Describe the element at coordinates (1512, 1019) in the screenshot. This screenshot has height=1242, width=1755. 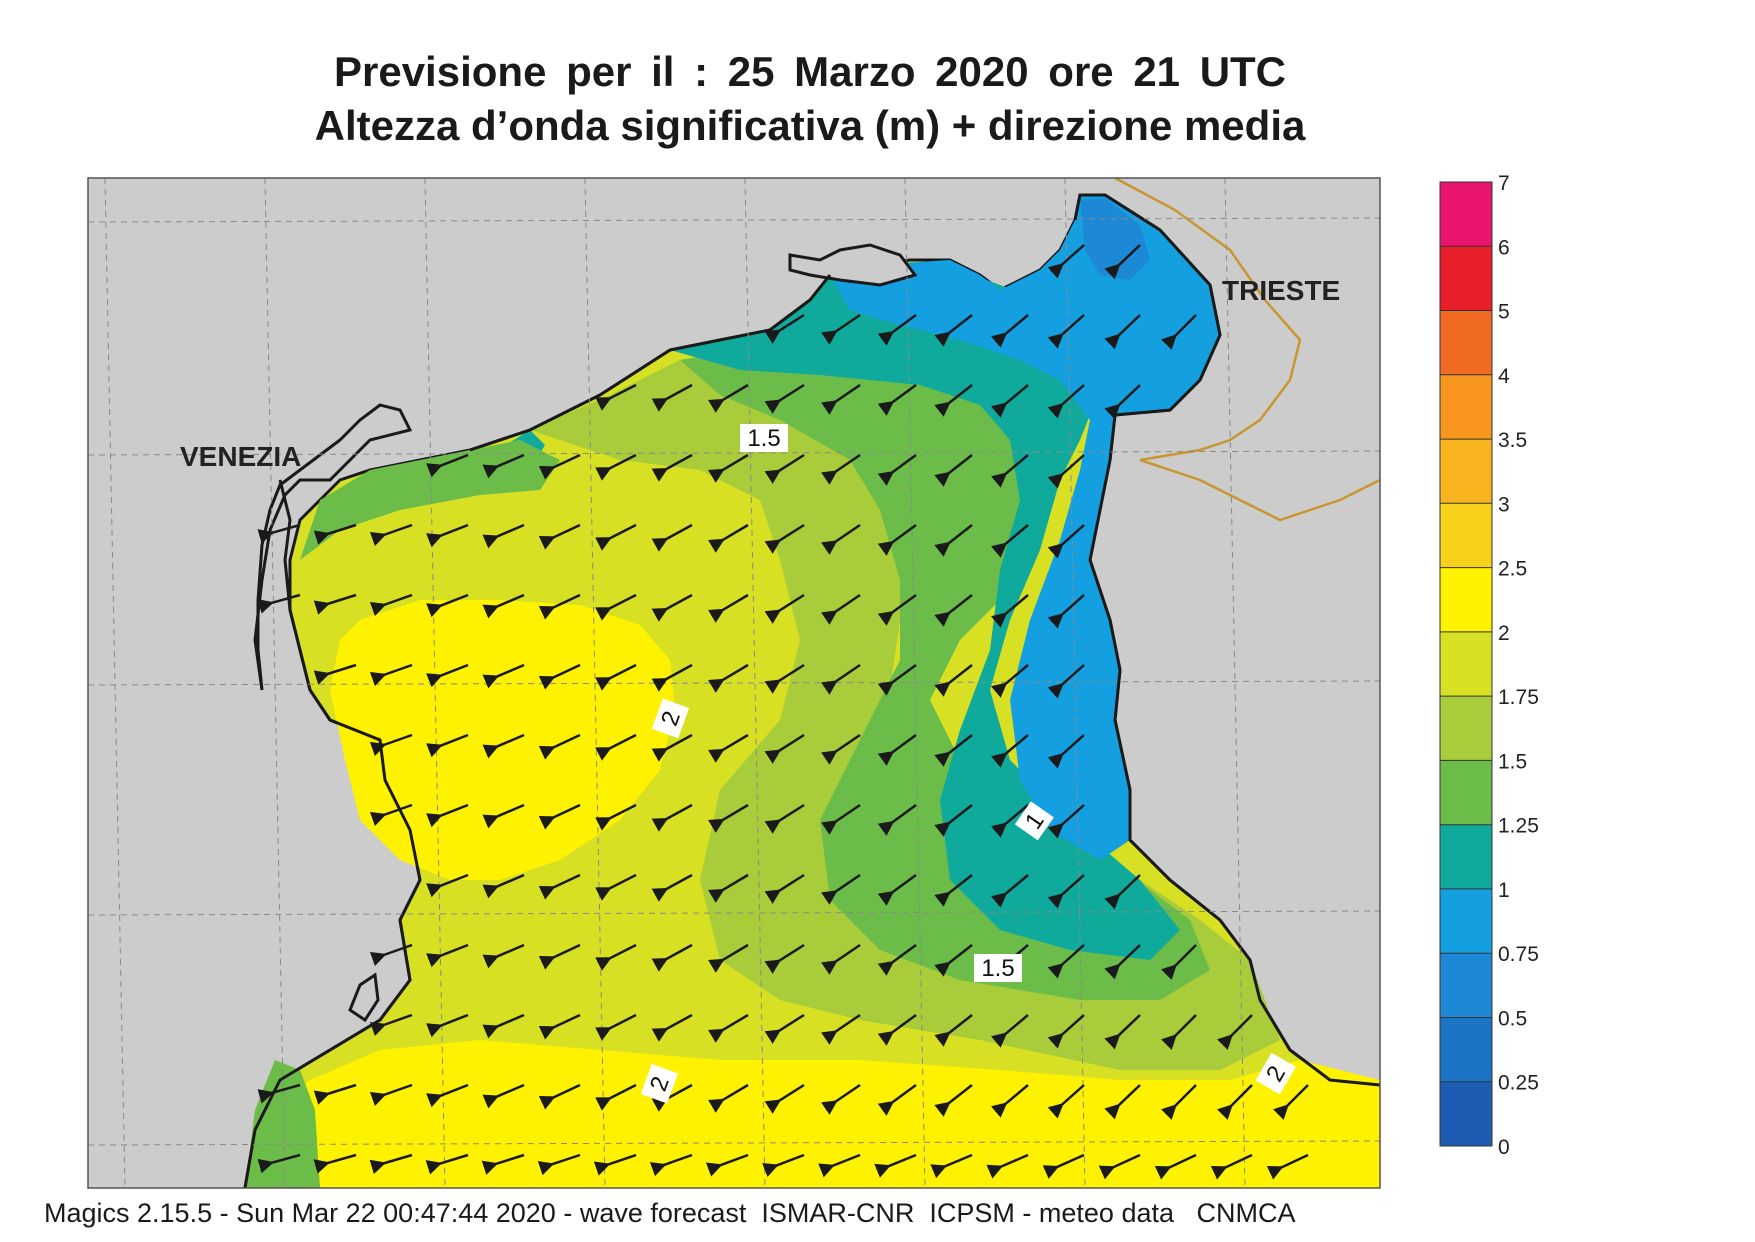
I see `colorbar-tick-label: 0.5` at that location.